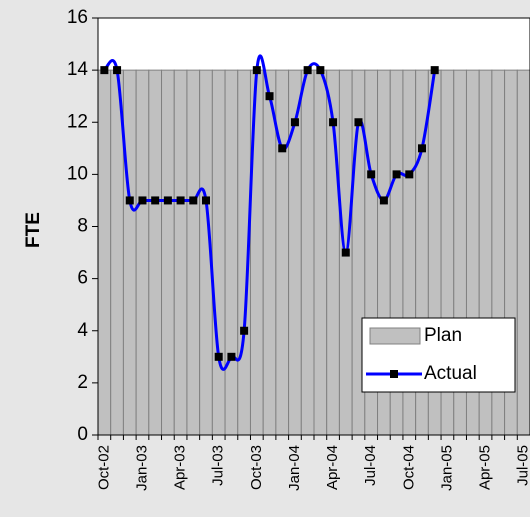  Describe the element at coordinates (443, 335) in the screenshot. I see `legend-label: Plan` at that location.